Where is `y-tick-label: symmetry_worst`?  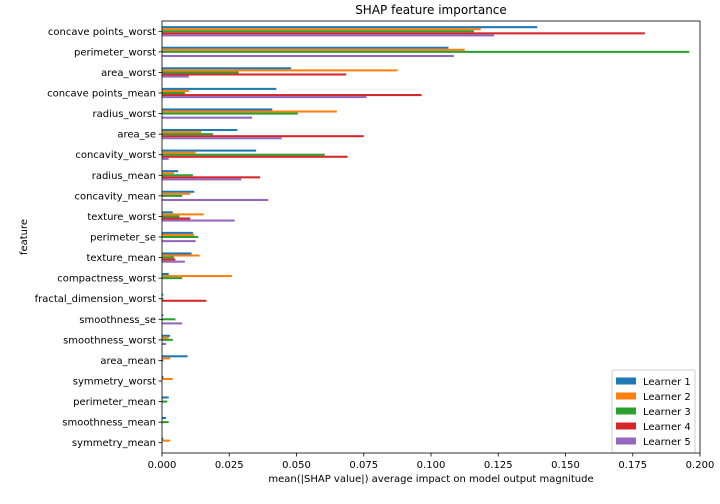
y-tick-label: symmetry_worst is located at coordinates (114, 382).